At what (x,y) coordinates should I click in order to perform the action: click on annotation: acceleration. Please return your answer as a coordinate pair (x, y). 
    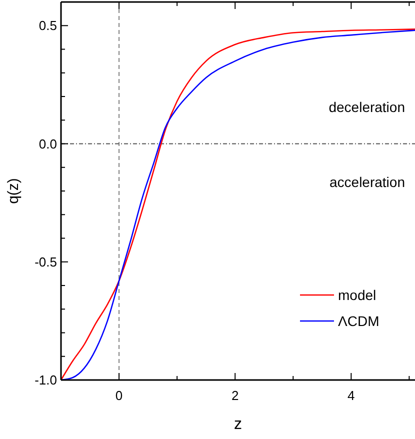
    Looking at the image, I should click on (367, 182).